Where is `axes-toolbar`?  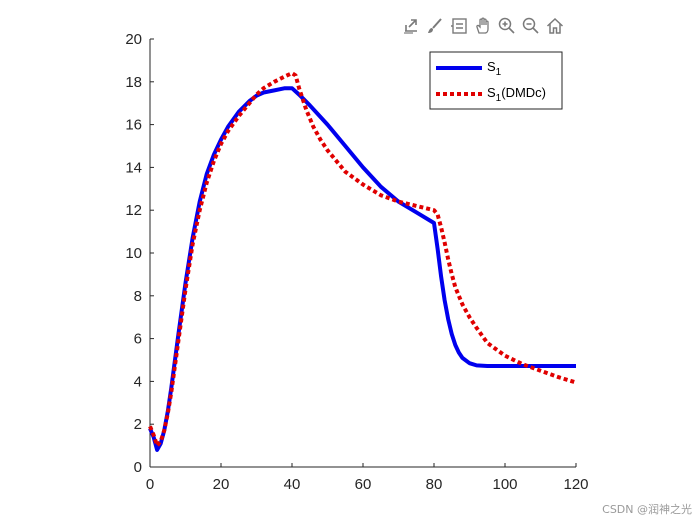 axes-toolbar is located at coordinates (483, 26).